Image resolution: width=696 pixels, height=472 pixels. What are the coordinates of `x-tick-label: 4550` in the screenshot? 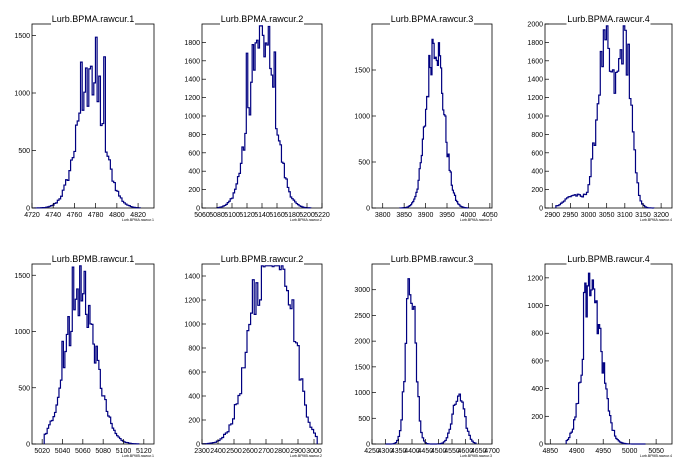 It's located at (452, 451).